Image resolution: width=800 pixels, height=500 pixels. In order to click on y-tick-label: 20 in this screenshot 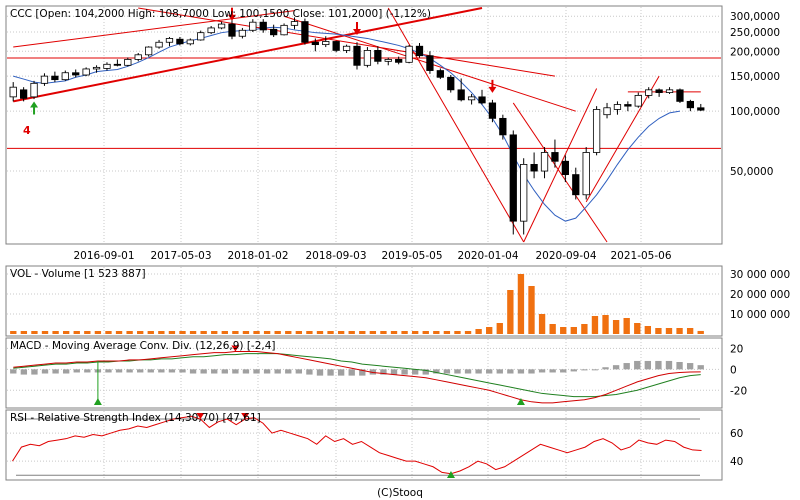, I will do `click(736, 349)`.